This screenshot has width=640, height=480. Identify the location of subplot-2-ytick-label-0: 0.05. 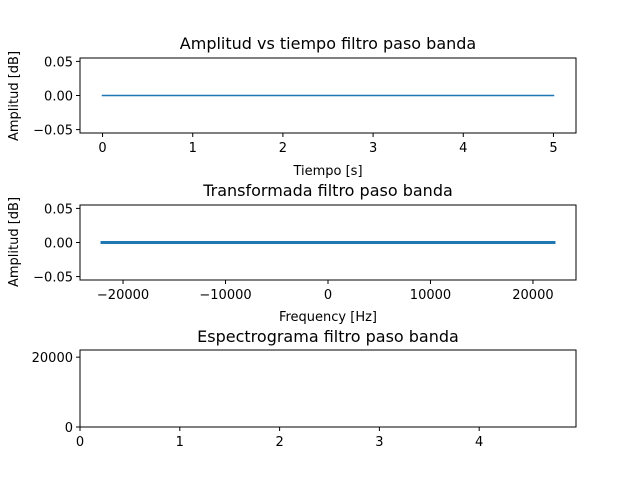
(58, 209).